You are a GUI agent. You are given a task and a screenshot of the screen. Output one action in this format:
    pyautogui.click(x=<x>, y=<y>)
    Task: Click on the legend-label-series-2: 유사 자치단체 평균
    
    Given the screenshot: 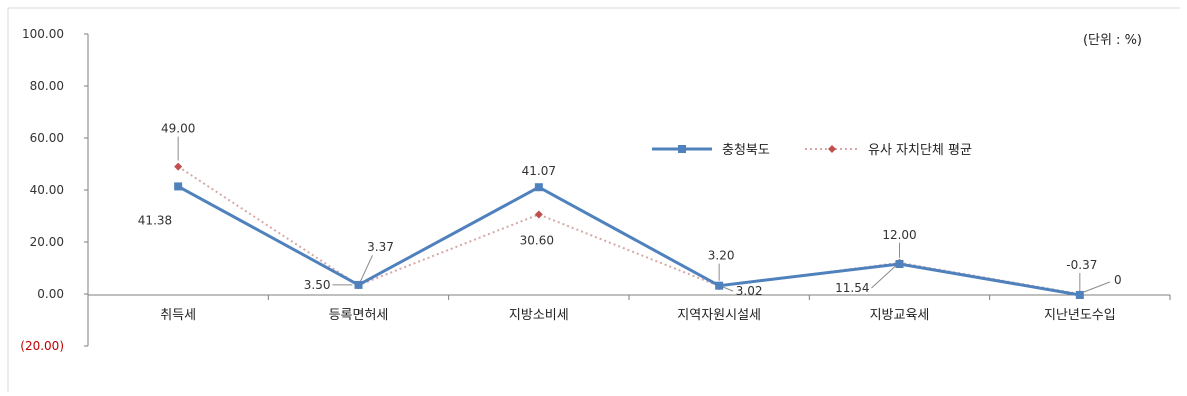 What is the action you would take?
    pyautogui.click(x=920, y=150)
    